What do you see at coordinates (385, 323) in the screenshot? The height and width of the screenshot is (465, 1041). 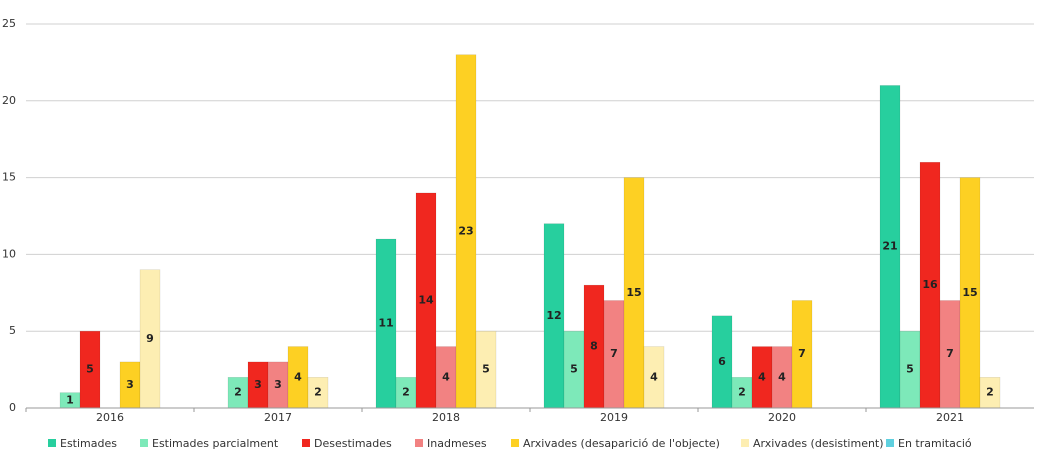 I see `value-label: 11` at bounding box center [385, 323].